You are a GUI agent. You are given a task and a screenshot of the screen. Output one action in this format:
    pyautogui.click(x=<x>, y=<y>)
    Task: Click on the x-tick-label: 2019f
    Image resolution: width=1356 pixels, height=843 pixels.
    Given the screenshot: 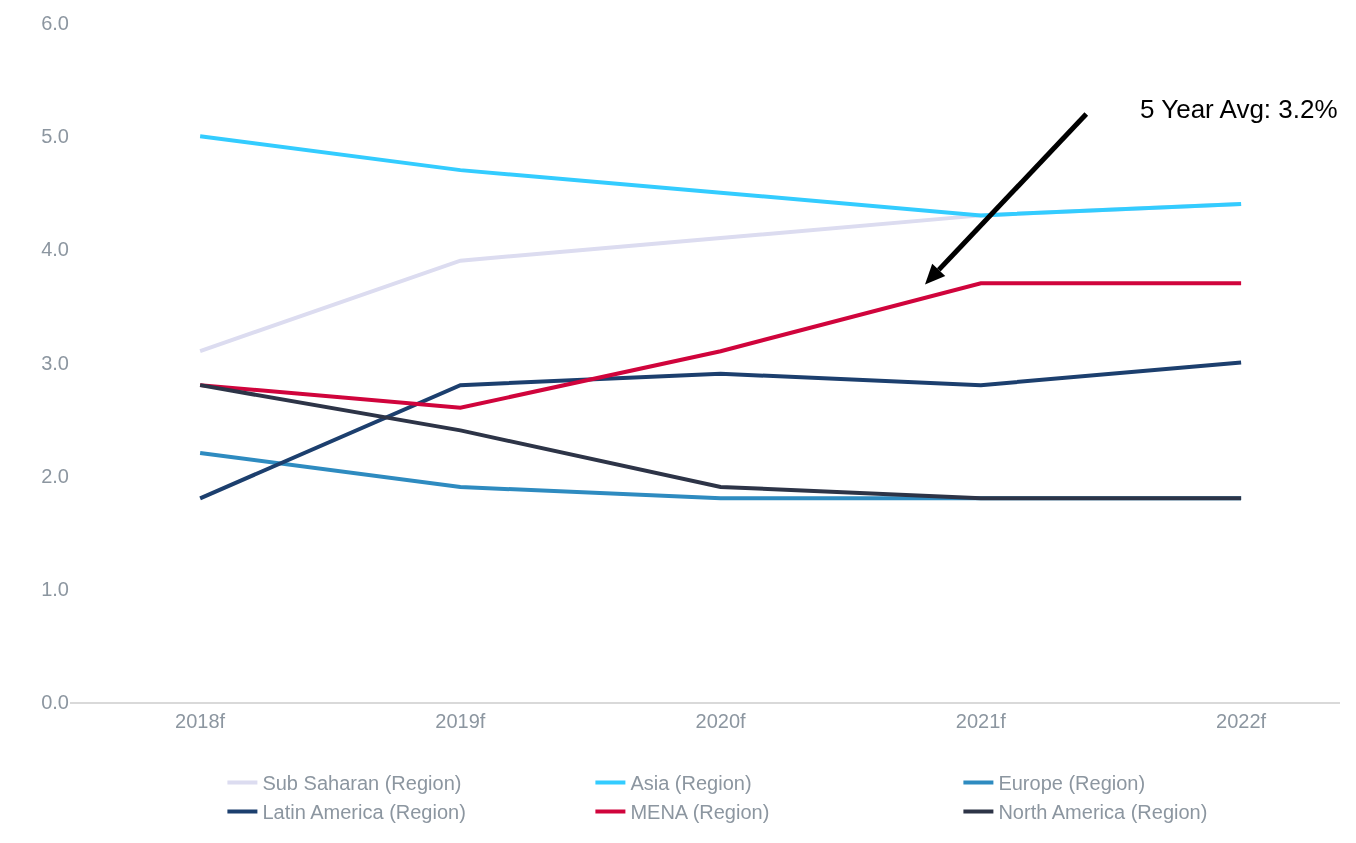 What is the action you would take?
    pyautogui.click(x=460, y=720)
    